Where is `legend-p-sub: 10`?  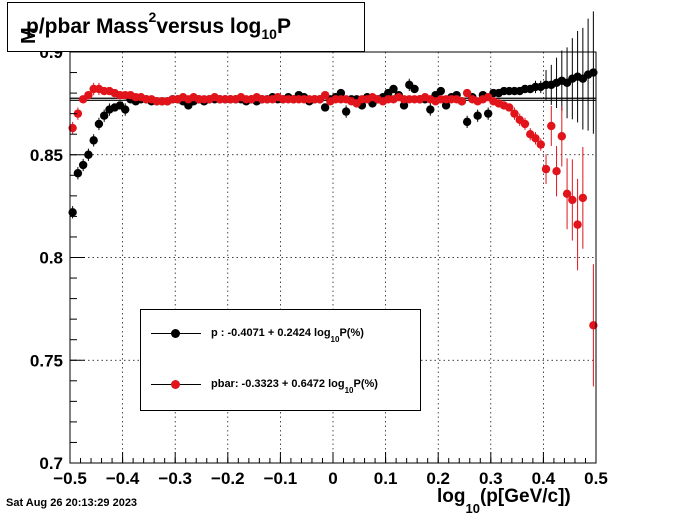
legend-p-sub: 10 is located at coordinates (335, 340).